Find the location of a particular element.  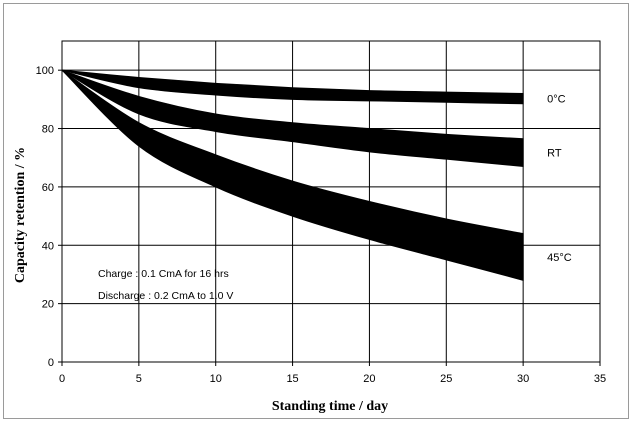

y-axis-title: Capacity retention / % is located at coordinates (20, 215).